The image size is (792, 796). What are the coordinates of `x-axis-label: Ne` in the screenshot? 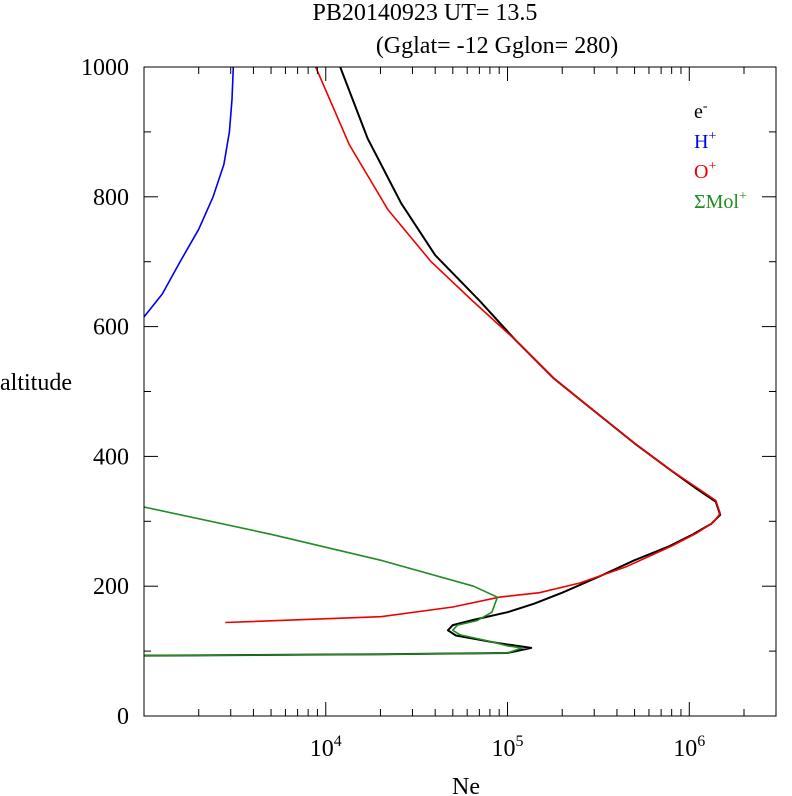 It's located at (466, 785).